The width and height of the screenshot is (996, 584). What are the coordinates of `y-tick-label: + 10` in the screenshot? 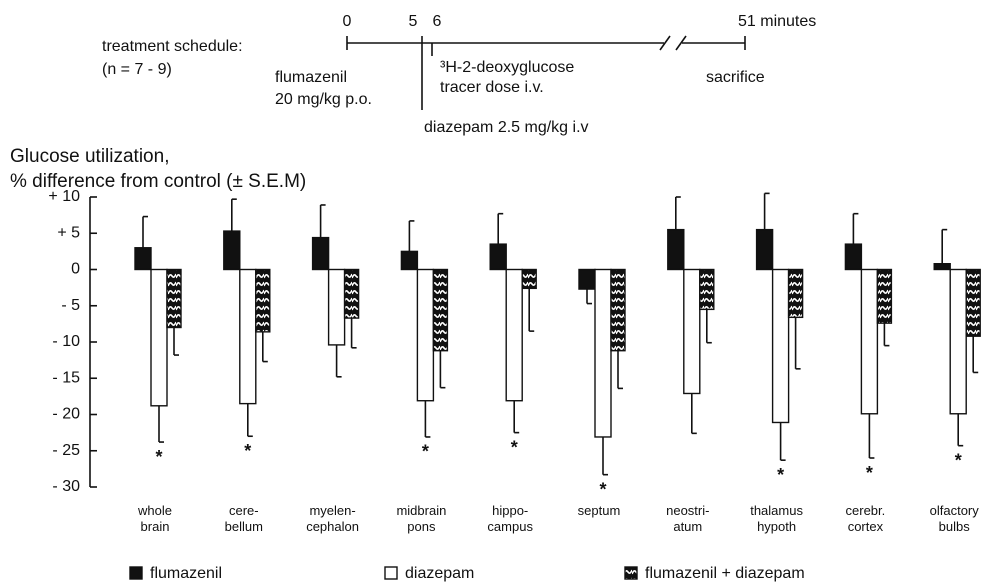 It's located at (64, 196).